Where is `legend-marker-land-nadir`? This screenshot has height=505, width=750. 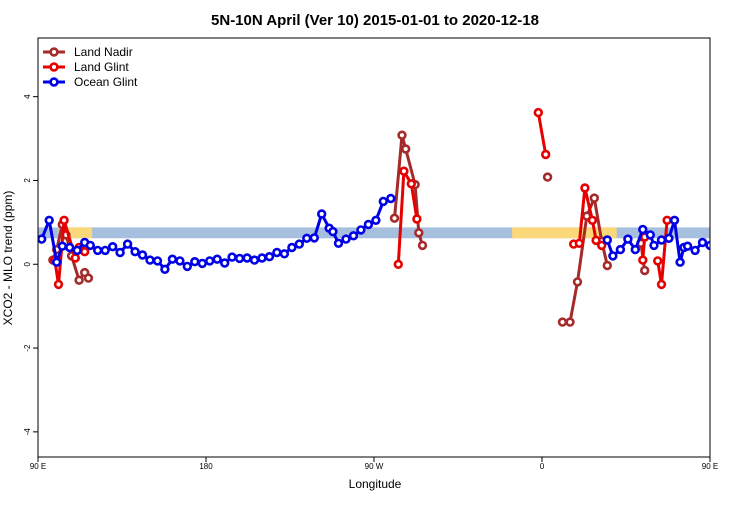 legend-marker-land-nadir is located at coordinates (54, 52).